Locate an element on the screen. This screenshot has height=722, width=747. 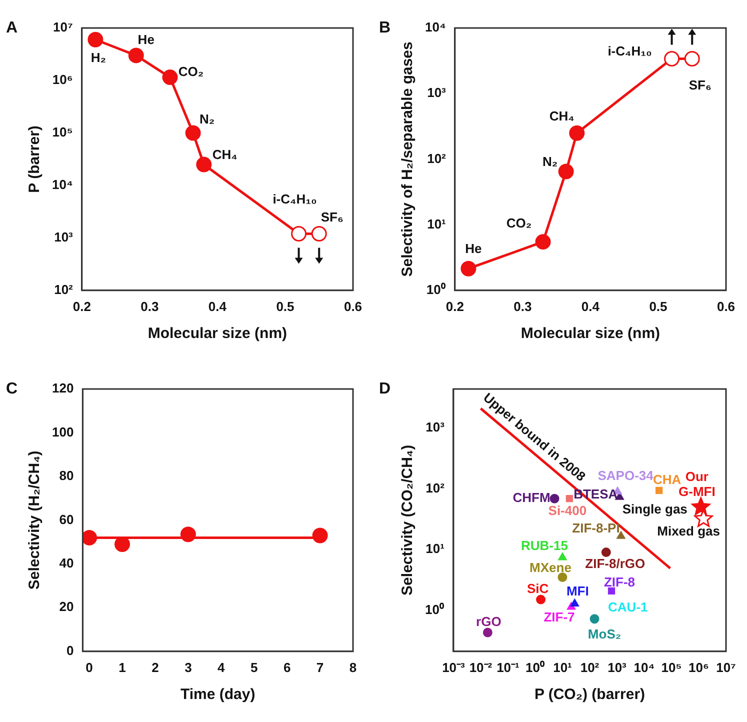
y-tick-label: 10⁶ is located at coordinates (62, 80).